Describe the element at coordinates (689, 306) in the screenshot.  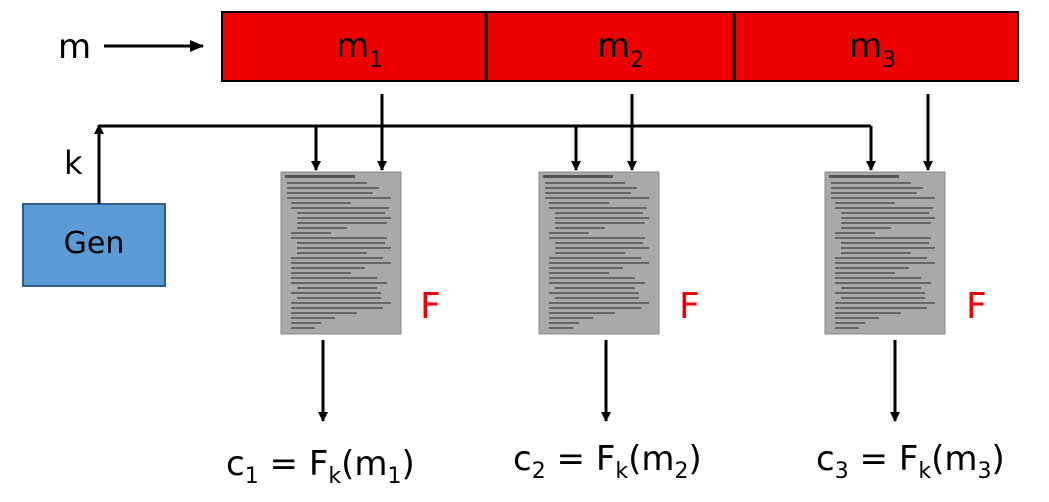
I see `f-label-2: F` at that location.